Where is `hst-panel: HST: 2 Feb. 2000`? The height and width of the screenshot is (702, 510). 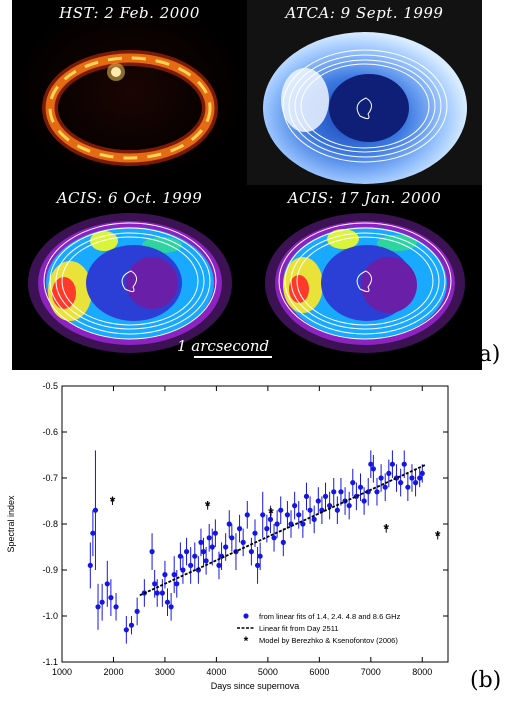
hst-panel: HST: 2 Feb. 2000 is located at coordinates (129, 92).